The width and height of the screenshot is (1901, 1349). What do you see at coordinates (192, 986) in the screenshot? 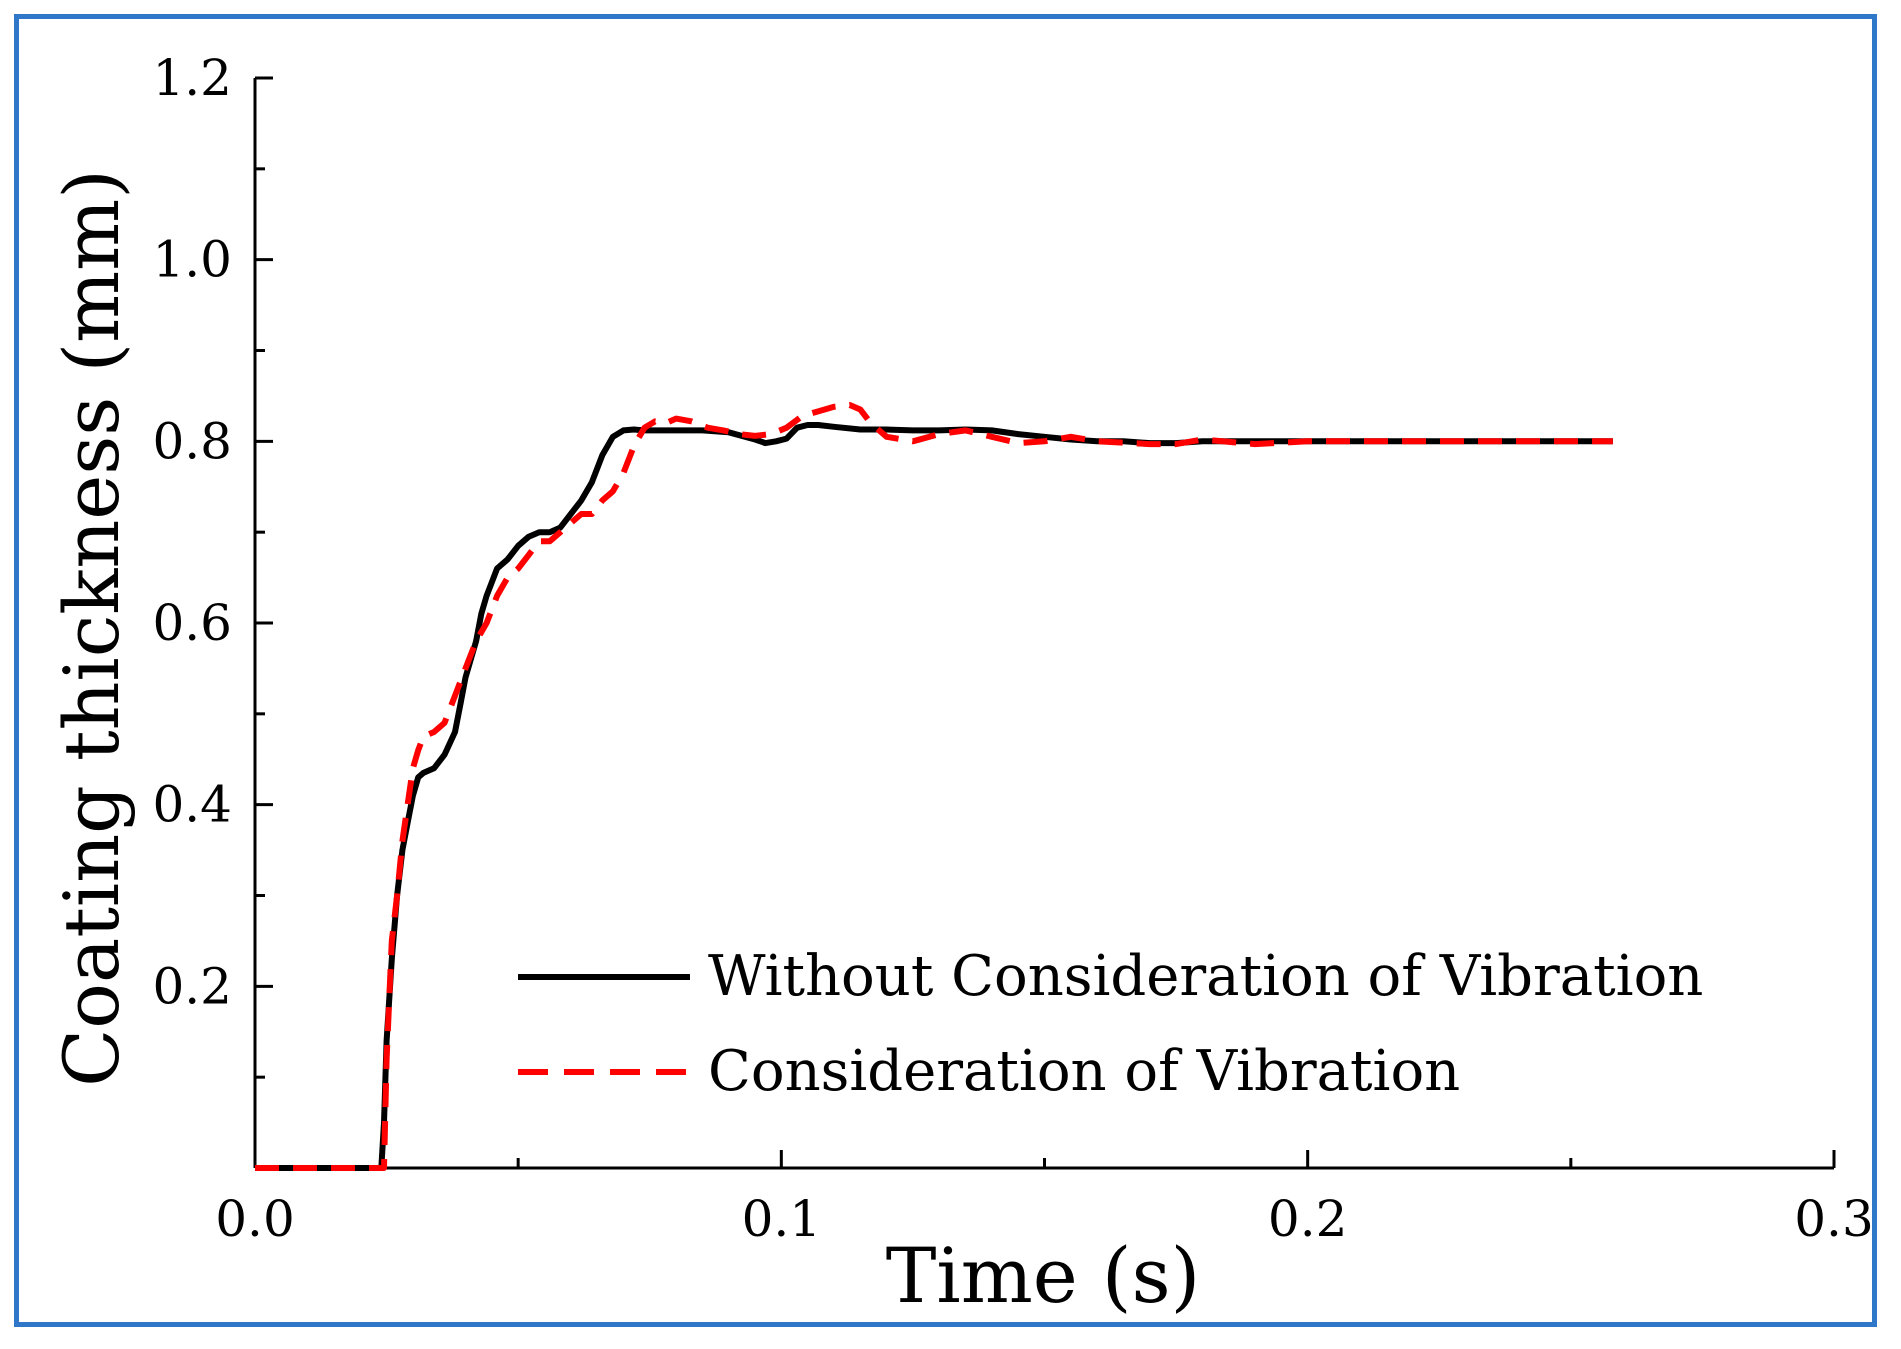
I see `y-tick-label: 0.2` at bounding box center [192, 986].